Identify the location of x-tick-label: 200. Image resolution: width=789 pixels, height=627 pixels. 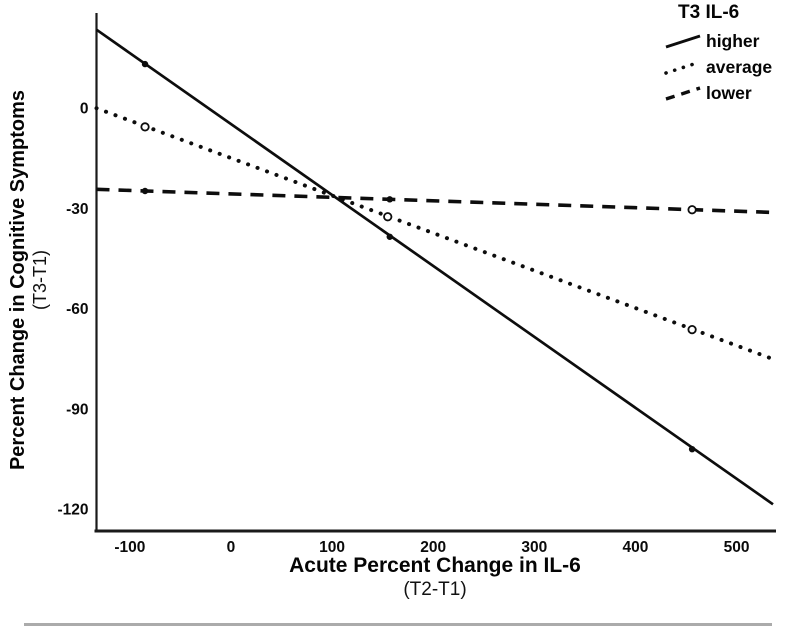
(433, 547).